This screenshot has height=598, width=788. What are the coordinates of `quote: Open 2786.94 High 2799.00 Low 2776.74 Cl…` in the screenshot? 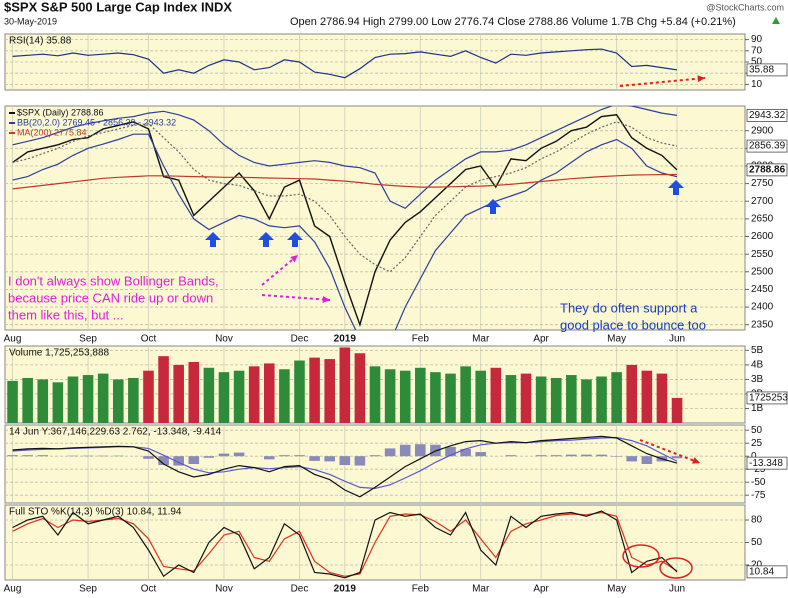 It's located at (513, 22).